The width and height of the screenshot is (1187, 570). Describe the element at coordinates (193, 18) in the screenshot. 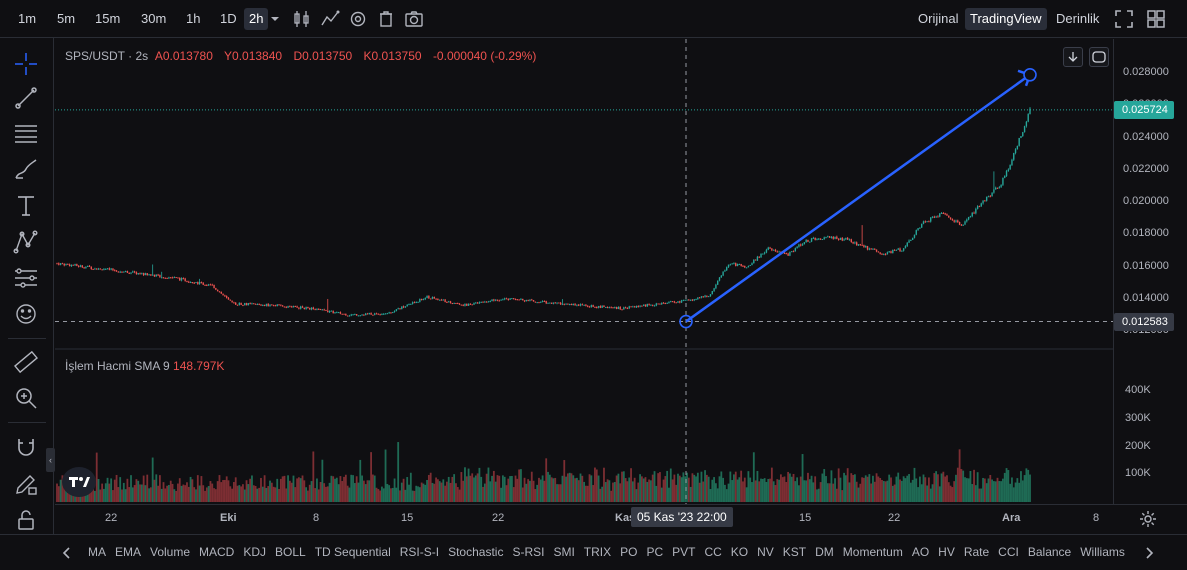

I see `timeframe-1h: 1h` at that location.